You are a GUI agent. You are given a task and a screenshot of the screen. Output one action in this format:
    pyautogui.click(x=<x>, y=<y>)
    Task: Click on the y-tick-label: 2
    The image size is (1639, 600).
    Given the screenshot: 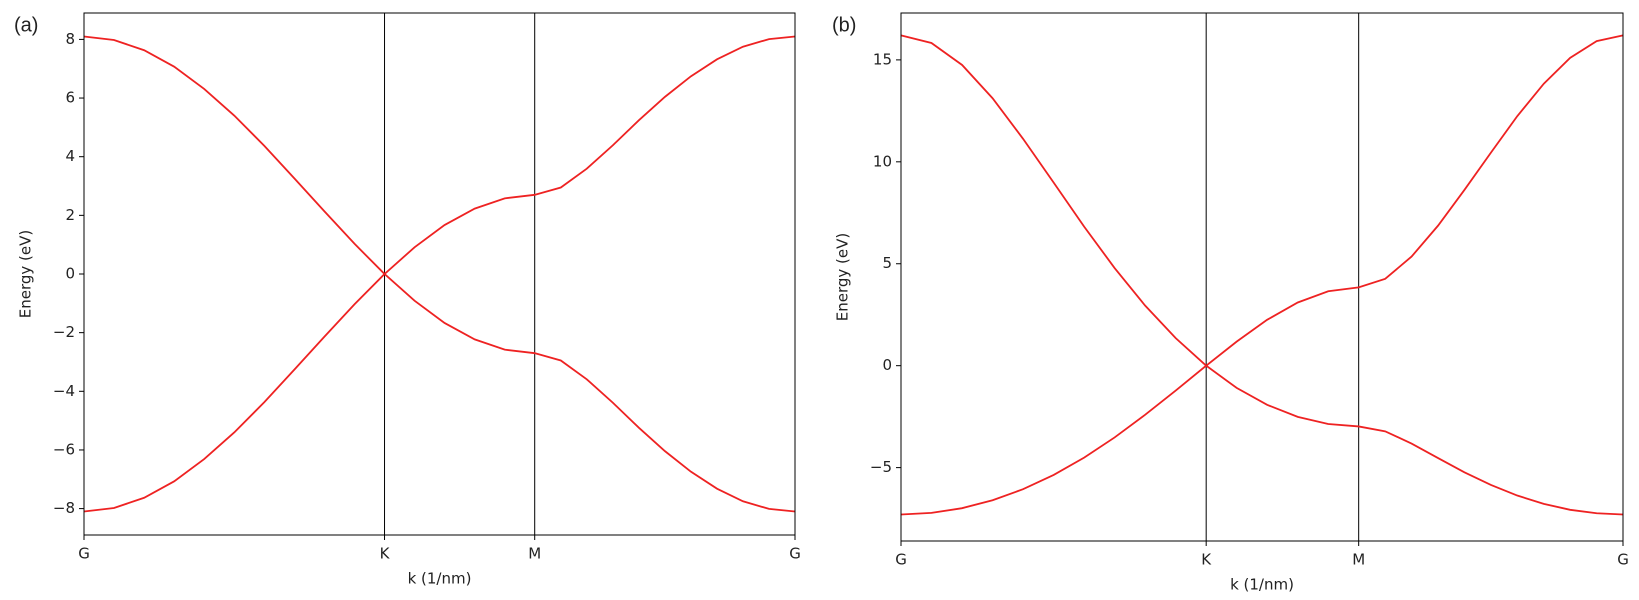 What is the action you would take?
    pyautogui.click(x=70, y=215)
    